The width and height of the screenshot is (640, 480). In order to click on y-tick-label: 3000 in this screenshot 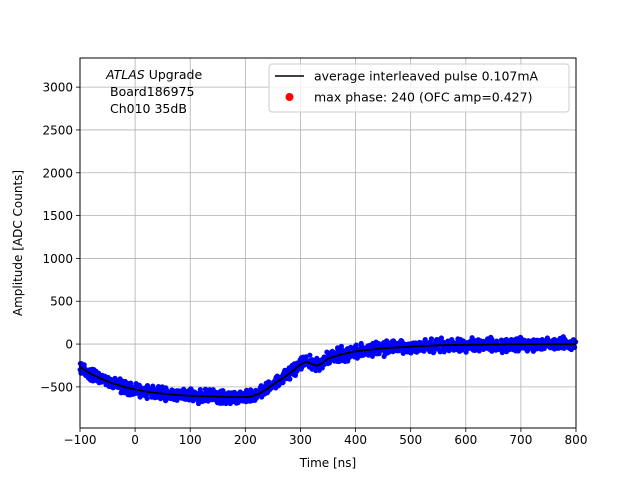, I will do `click(57, 88)`.